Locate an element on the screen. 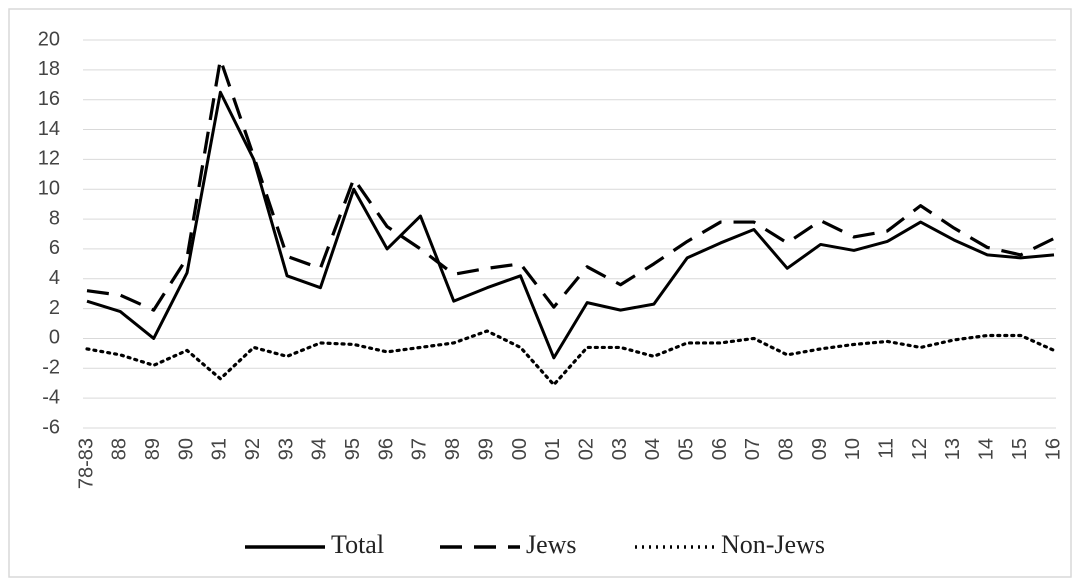 The image size is (1080, 583). x-tick-label: 08 is located at coordinates (787, 449).